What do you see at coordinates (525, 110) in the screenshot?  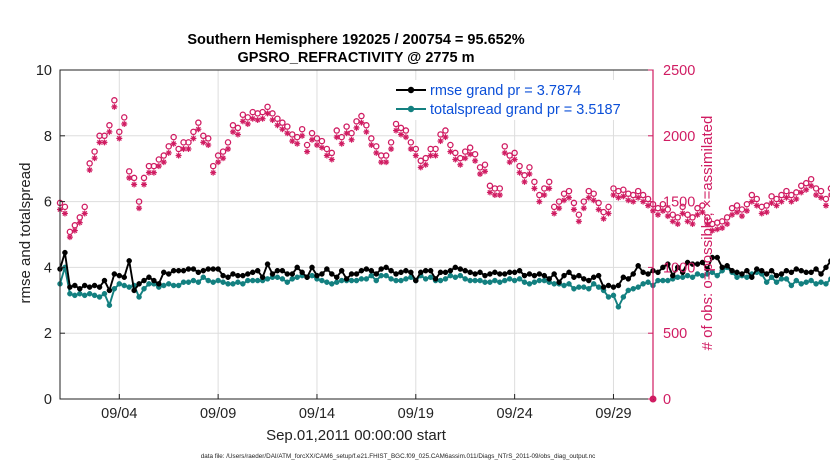 I see `legend-spread-label: totalspread grand pr = 3.5187` at bounding box center [525, 110].